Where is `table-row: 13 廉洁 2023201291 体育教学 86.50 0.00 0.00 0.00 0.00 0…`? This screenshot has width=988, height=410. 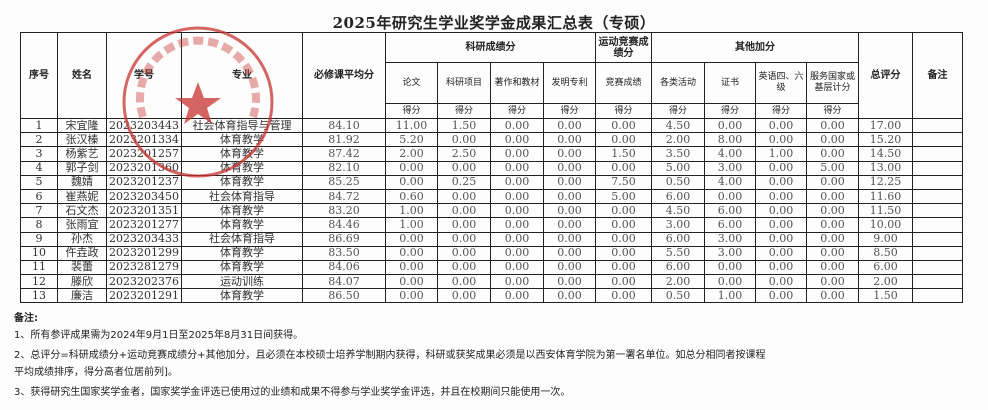
table-row: 13 廉洁 2023201291 体育教学 86.50 0.00 0.00 0.00 0.00 0… is located at coordinates (491, 296).